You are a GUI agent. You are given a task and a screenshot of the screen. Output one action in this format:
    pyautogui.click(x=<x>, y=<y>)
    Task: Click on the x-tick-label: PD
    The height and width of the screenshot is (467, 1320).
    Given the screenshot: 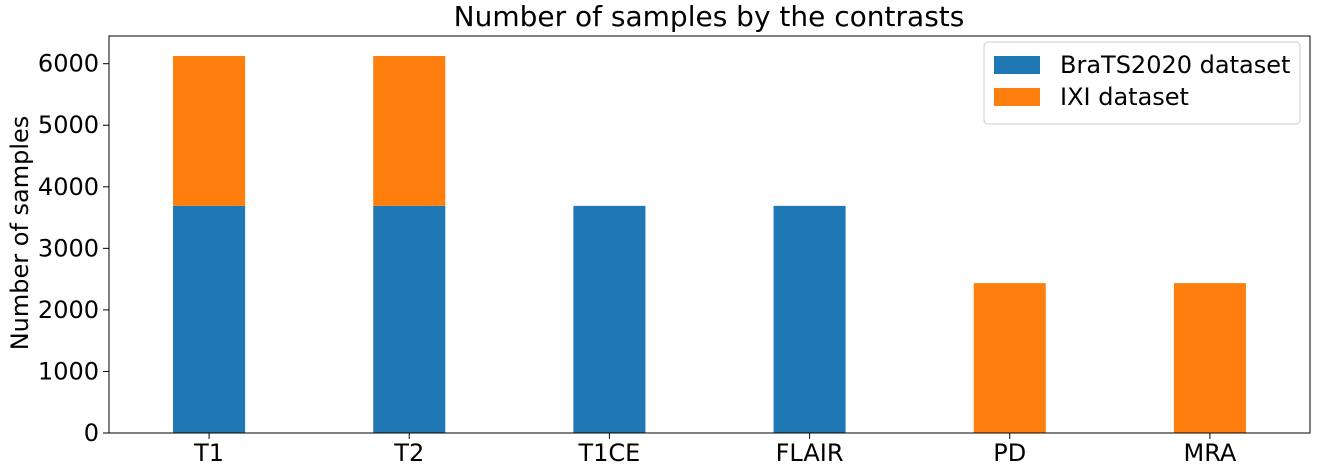 What is the action you would take?
    pyautogui.click(x=1009, y=453)
    